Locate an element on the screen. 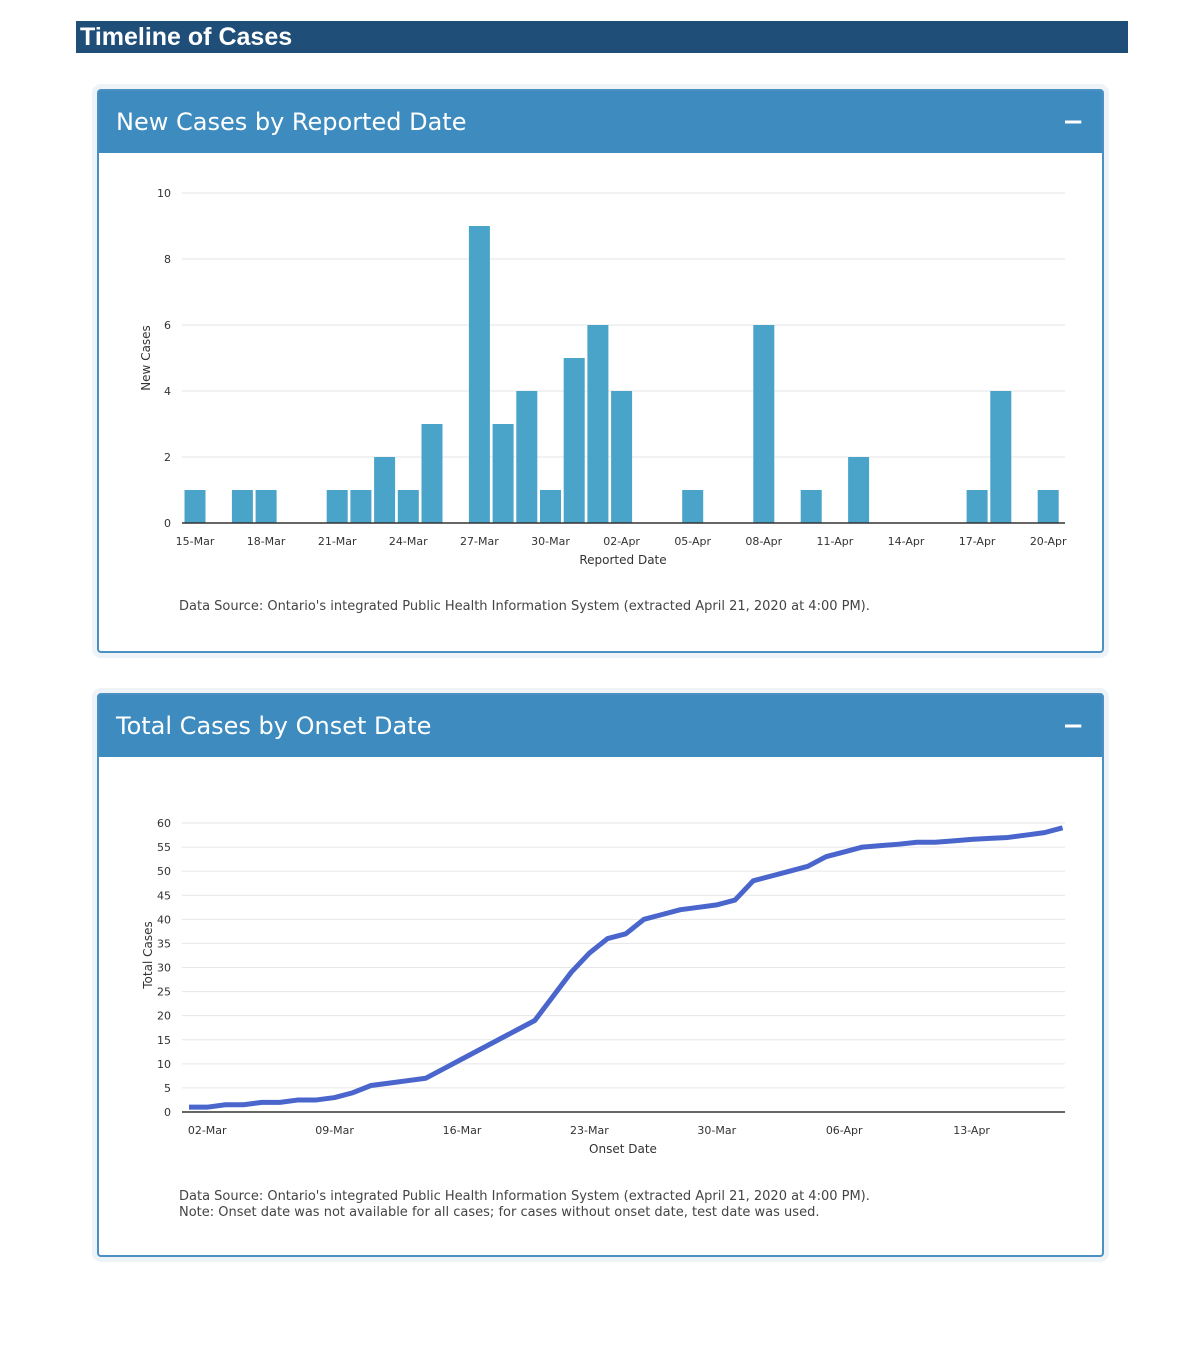 The width and height of the screenshot is (1199, 1345). panel-header: Total Cases by Onset Date − is located at coordinates (600, 726).